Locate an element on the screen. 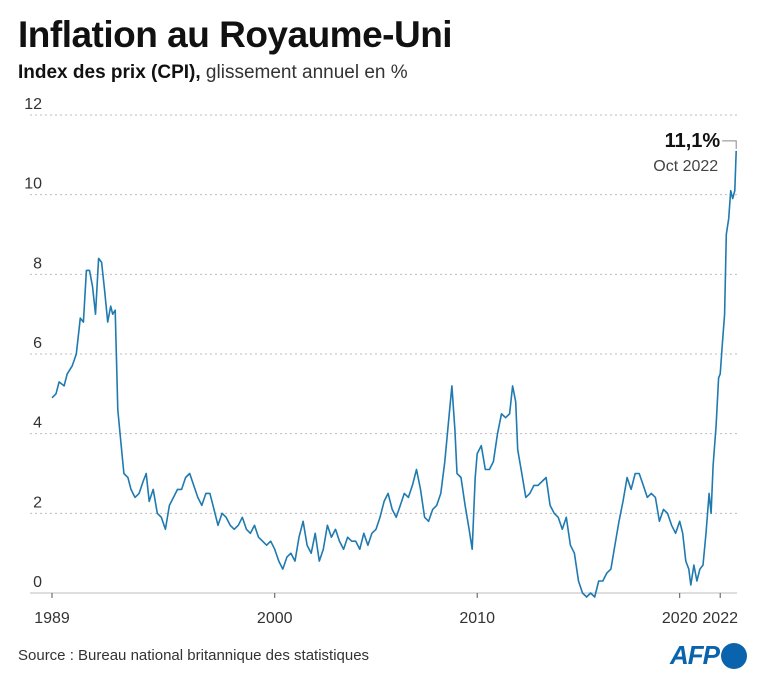 The width and height of the screenshot is (768, 674). annotation-date: Oct 2022 is located at coordinates (685, 166).